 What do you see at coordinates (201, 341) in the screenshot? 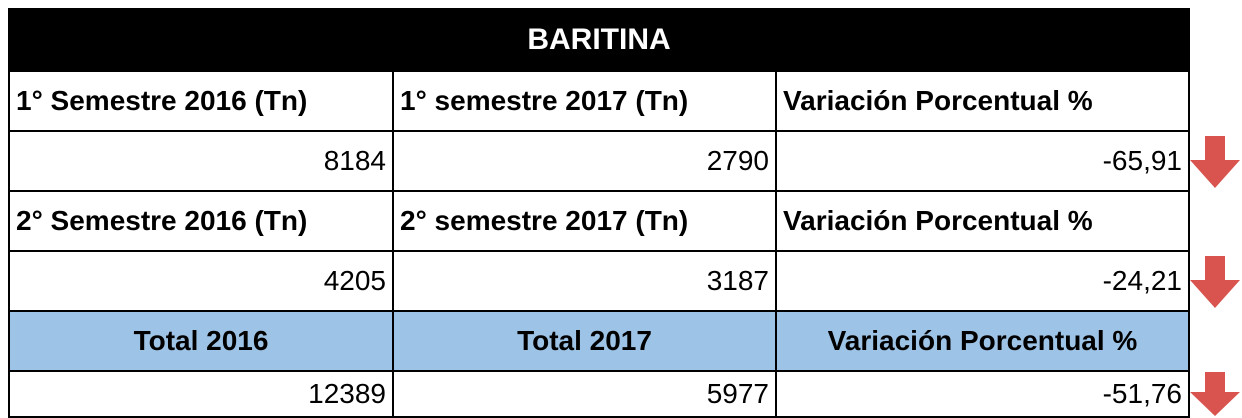
I see `header-cell: Total 2016` at bounding box center [201, 341].